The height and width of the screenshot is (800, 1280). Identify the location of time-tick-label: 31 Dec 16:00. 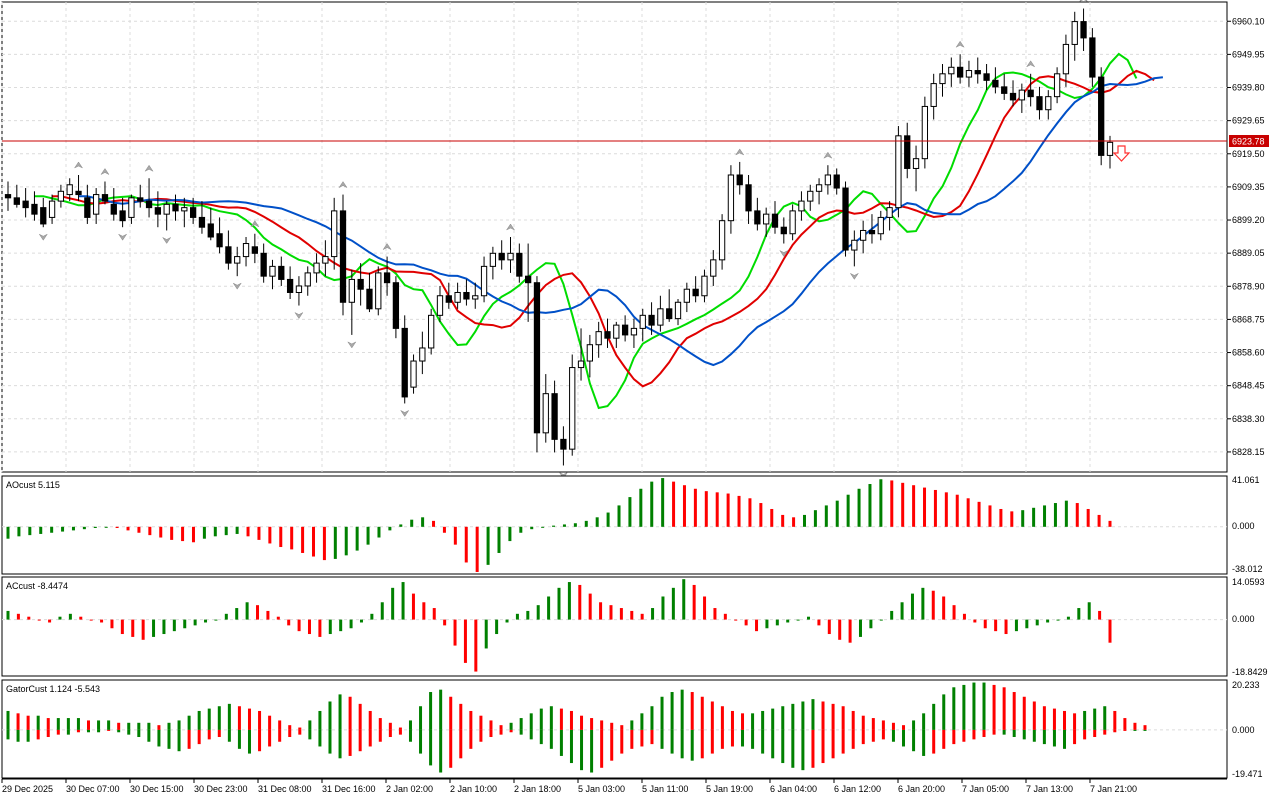
(349, 789).